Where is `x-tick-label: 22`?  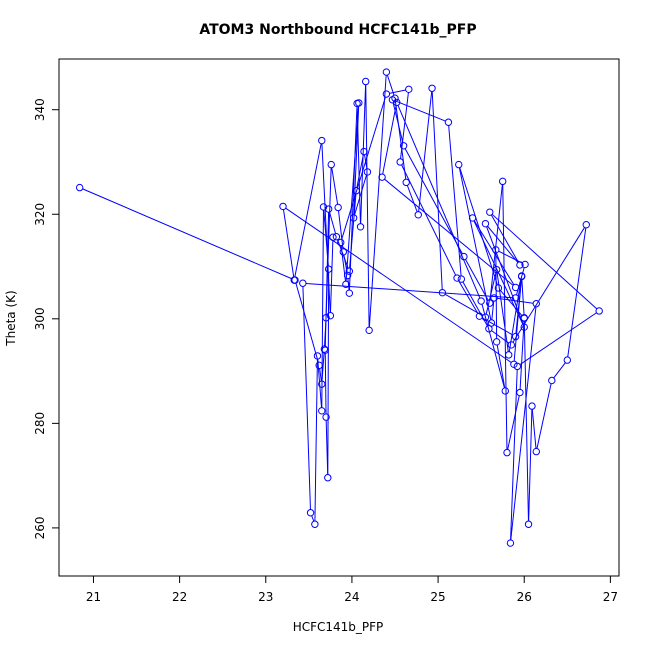
x-tick-label: 22 is located at coordinates (179, 597).